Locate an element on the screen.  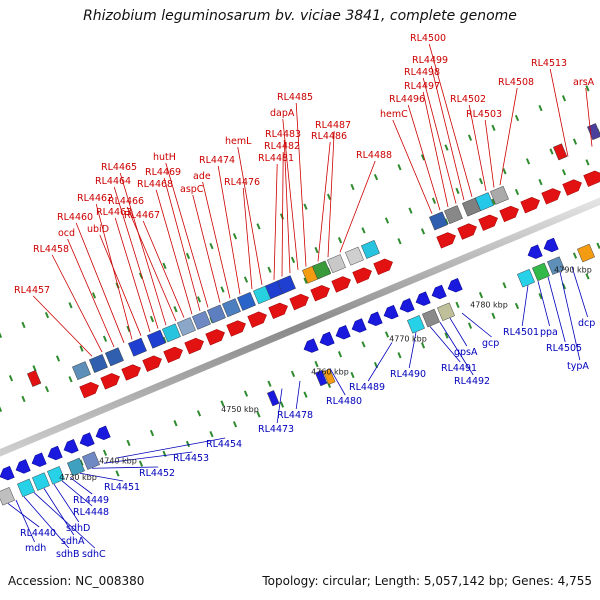
gene-label-forward: RL4513 is located at coordinates (549, 63).